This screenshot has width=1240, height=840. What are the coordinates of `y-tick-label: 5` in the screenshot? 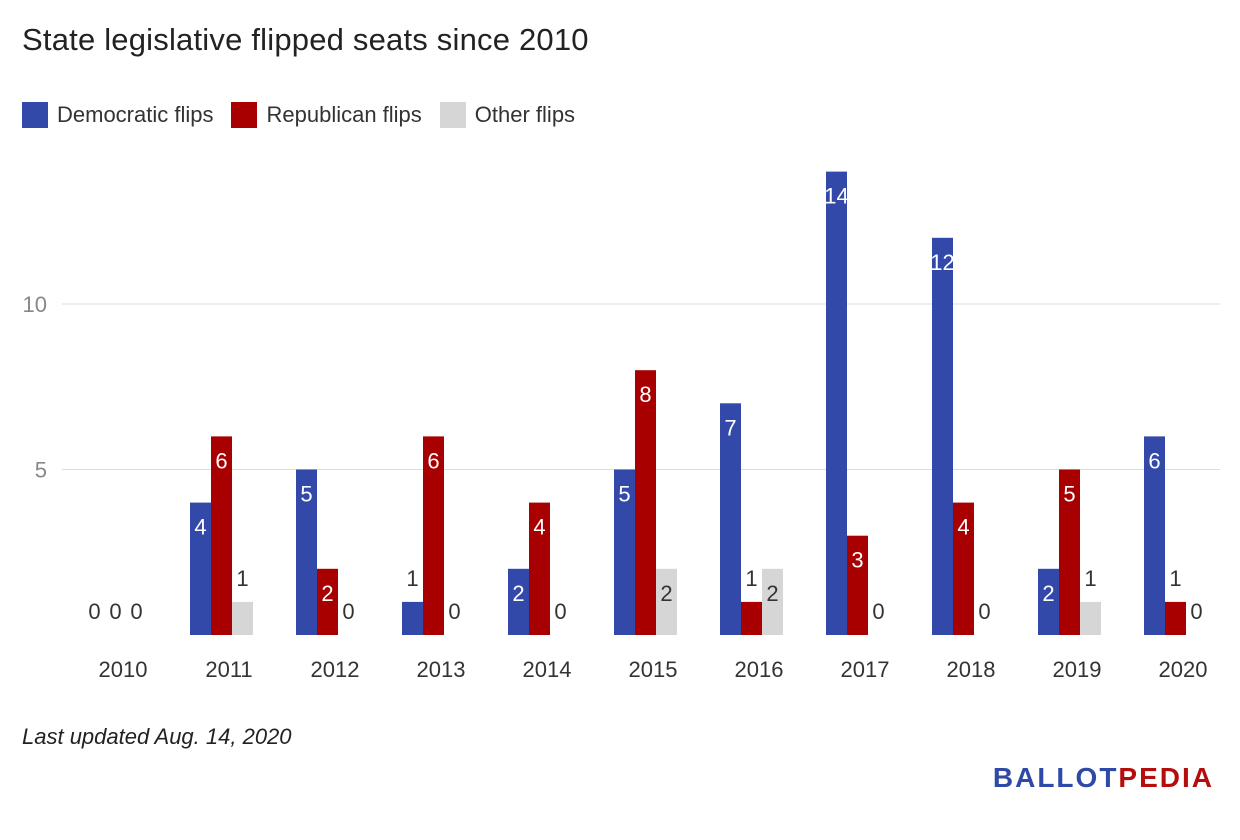 It's located at (41, 470).